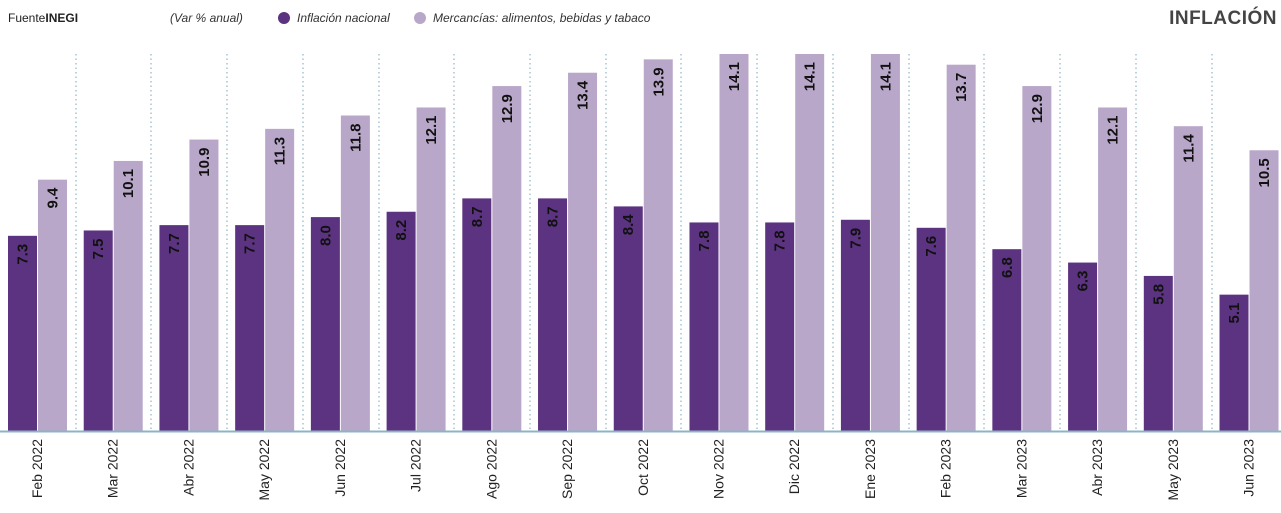  Describe the element at coordinates (628, 225) in the screenshot. I see `data-label: 8.4` at that location.